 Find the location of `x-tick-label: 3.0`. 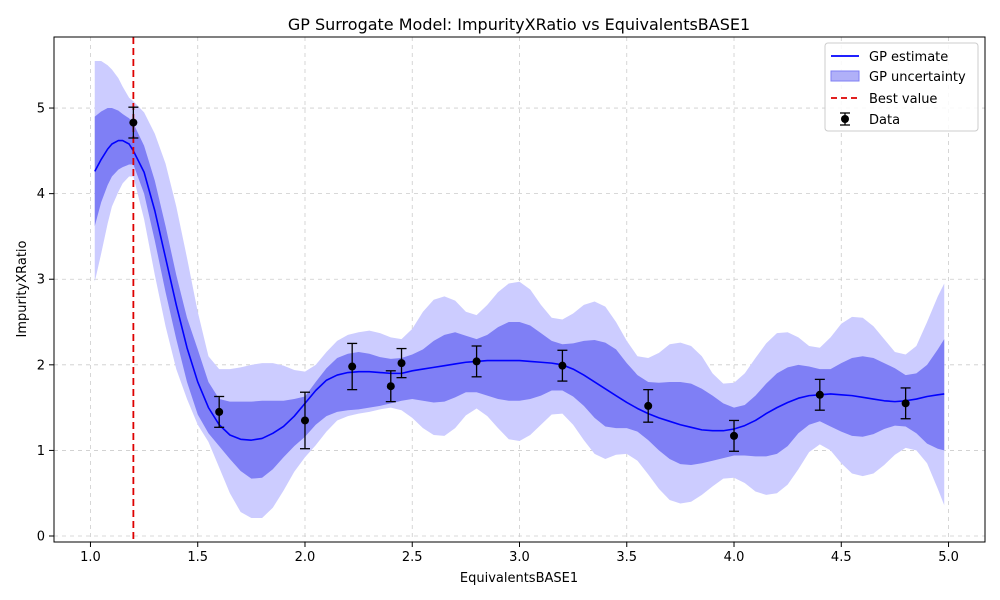

x-tick-label: 3.0 is located at coordinates (519, 557).